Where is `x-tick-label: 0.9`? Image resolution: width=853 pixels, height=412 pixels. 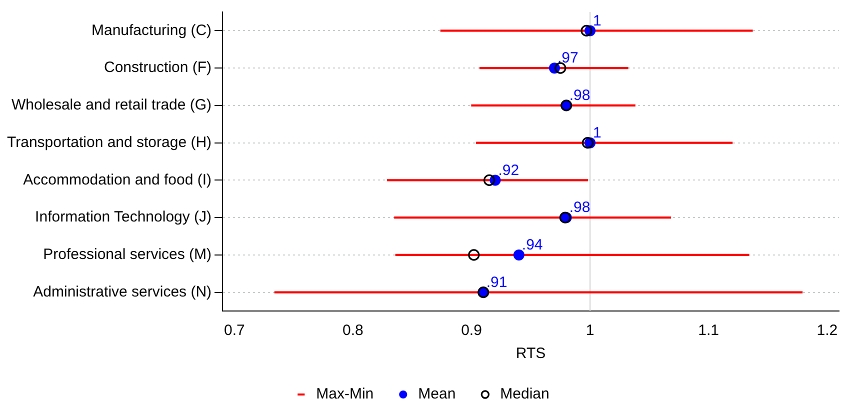
x-tick-label: 0.9 is located at coordinates (471, 331).